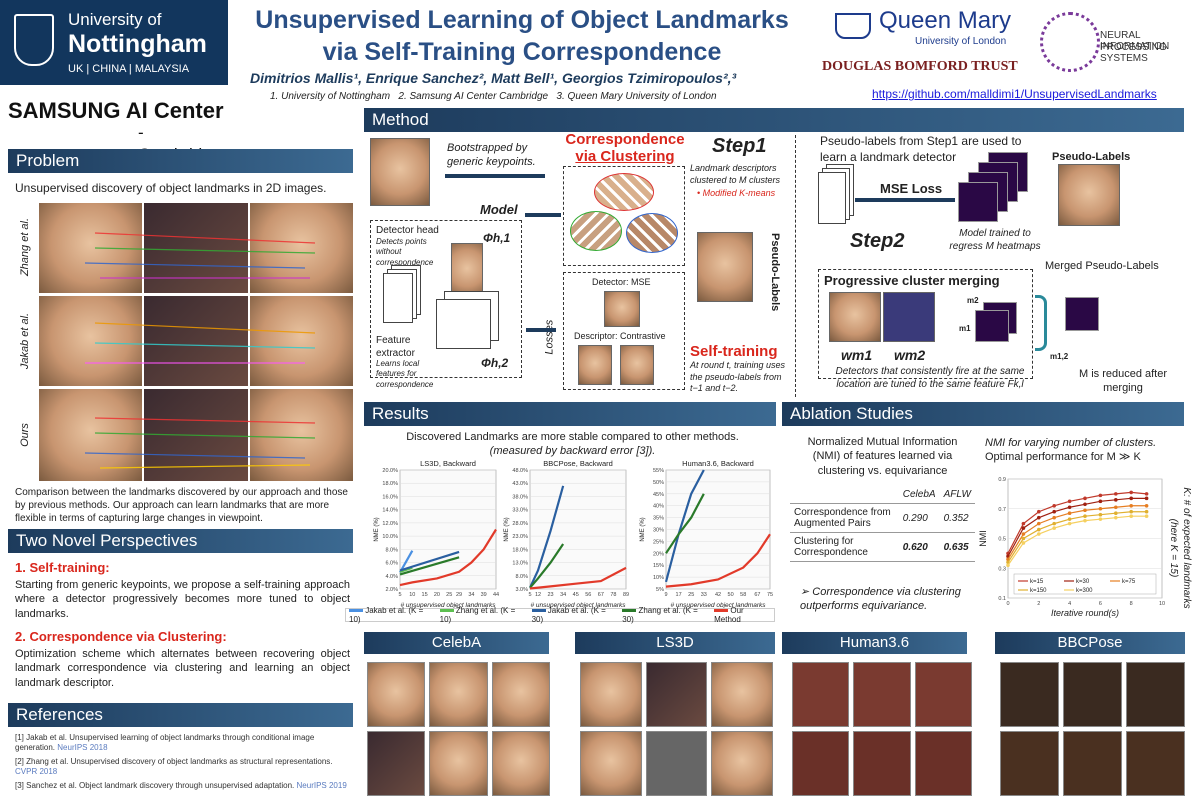 The height and width of the screenshot is (802, 1200). Describe the element at coordinates (1063, 457) in the screenshot. I see `nmi-plot-title-2: Optimal performance for M ≫ K` at that location.